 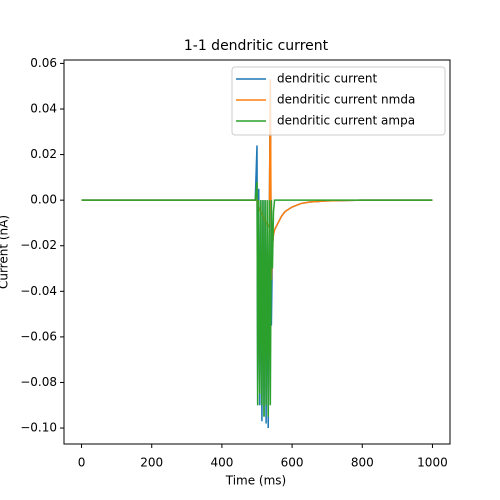 What do you see at coordinates (346, 121) in the screenshot?
I see `legend-label: dendritic current ampa` at bounding box center [346, 121].